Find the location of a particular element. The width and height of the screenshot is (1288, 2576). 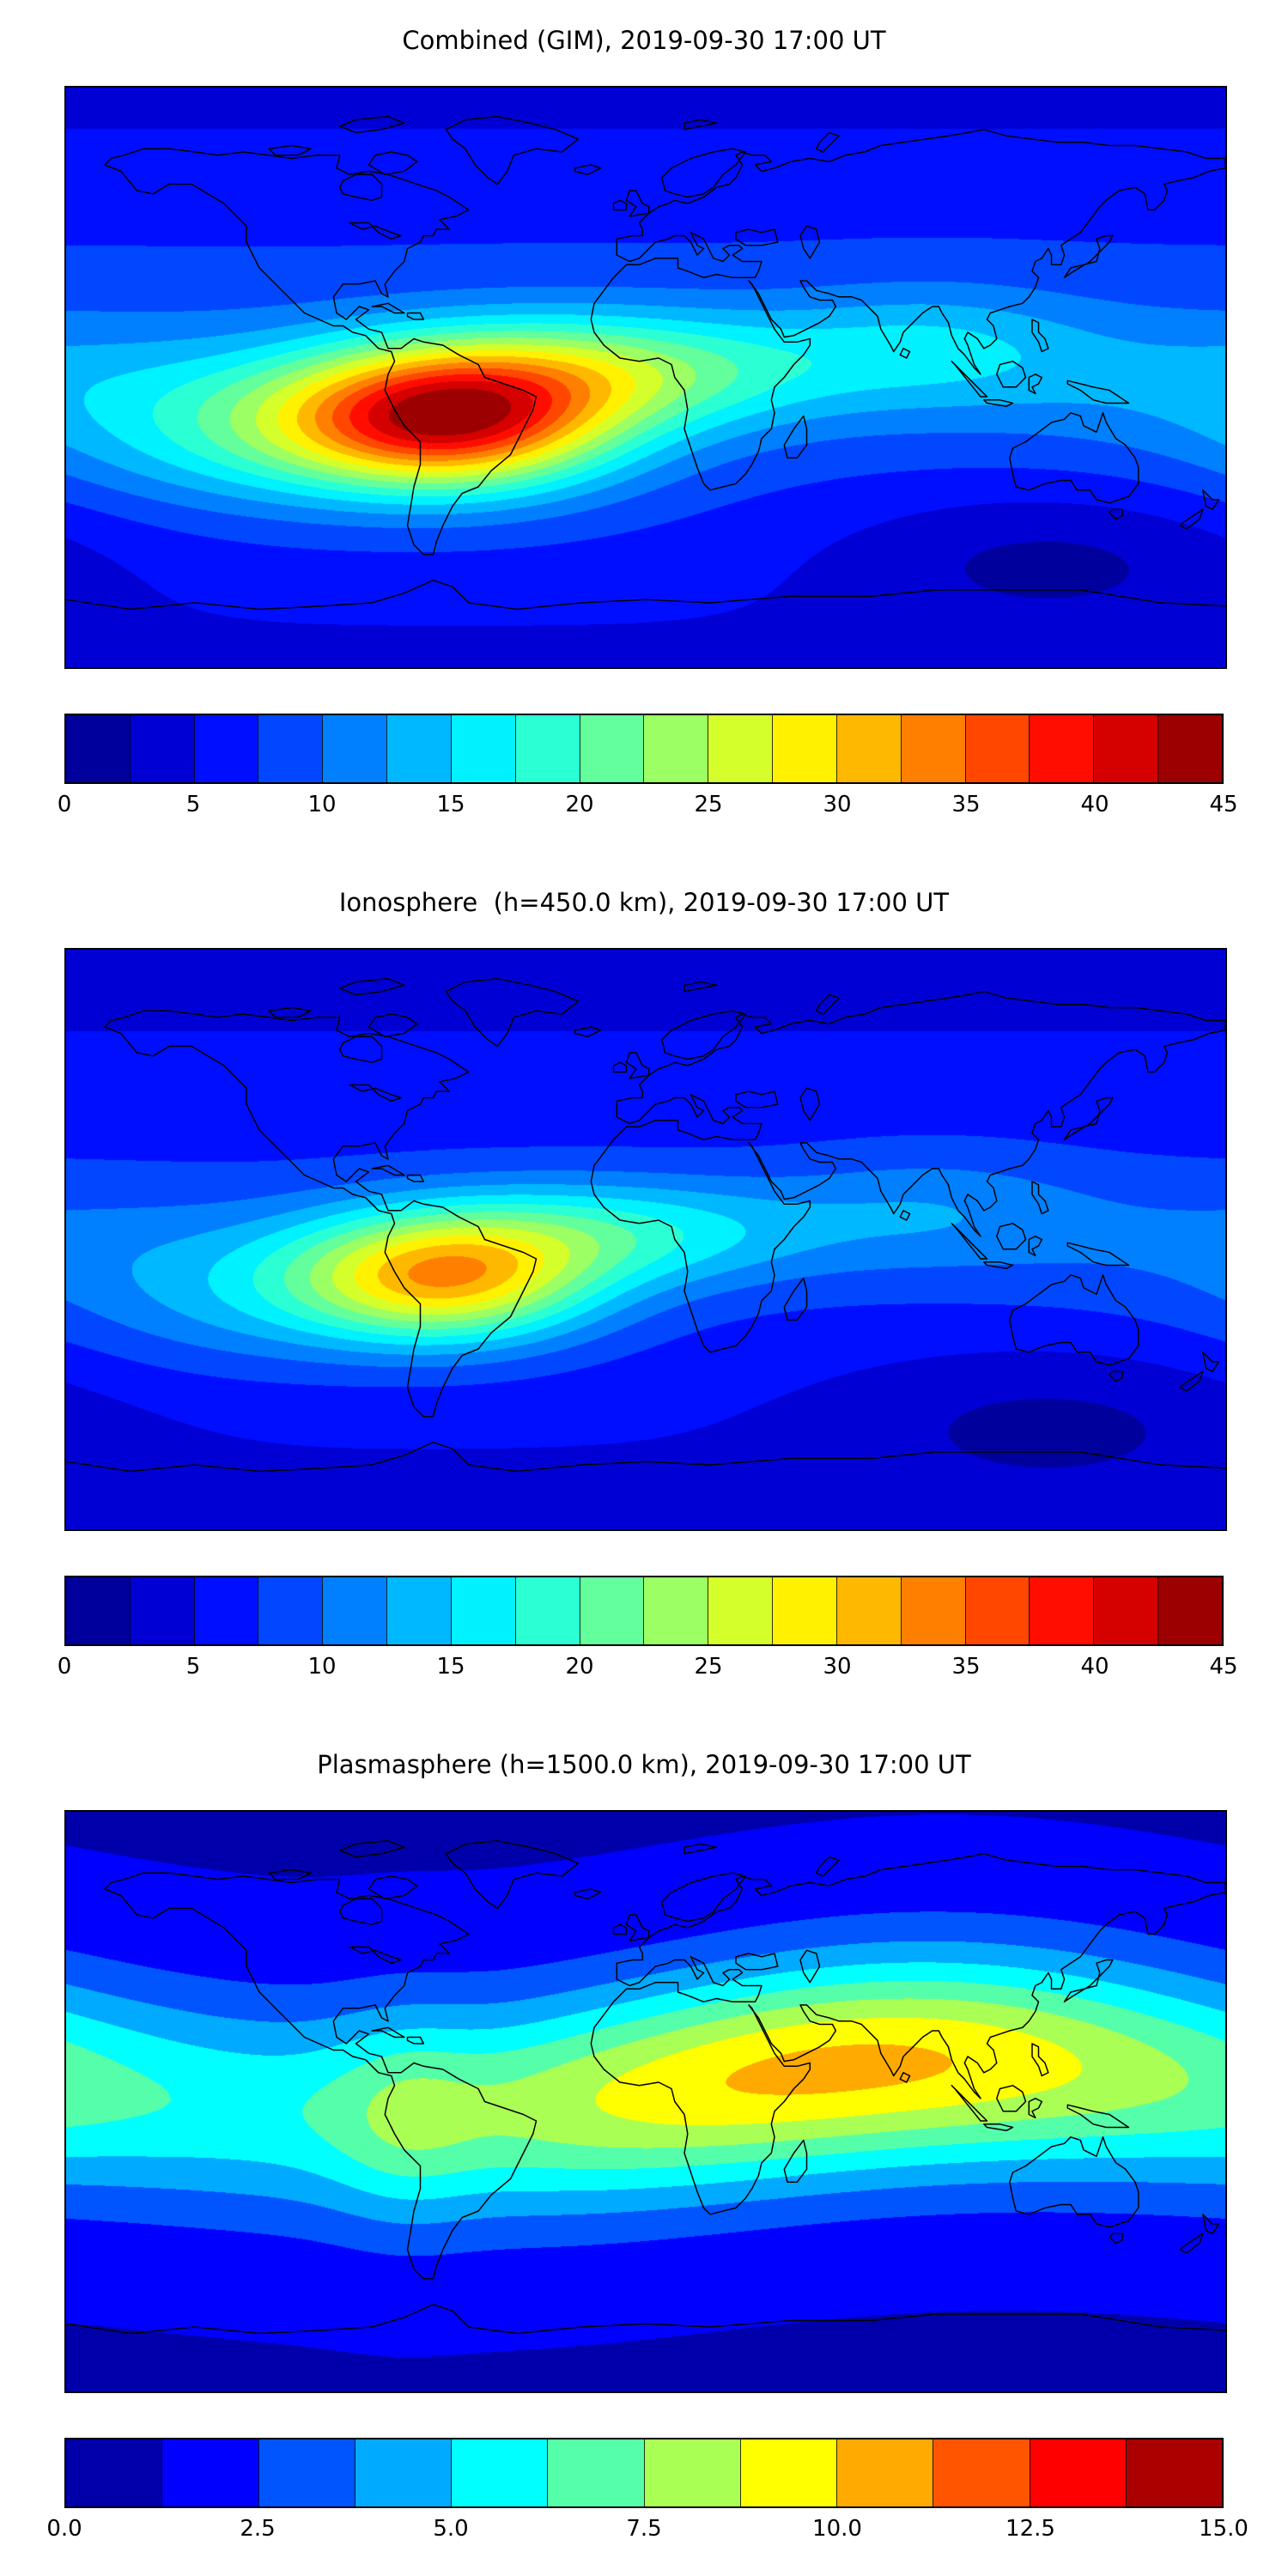

colorbar-tick-label: 2.5 is located at coordinates (258, 2529).